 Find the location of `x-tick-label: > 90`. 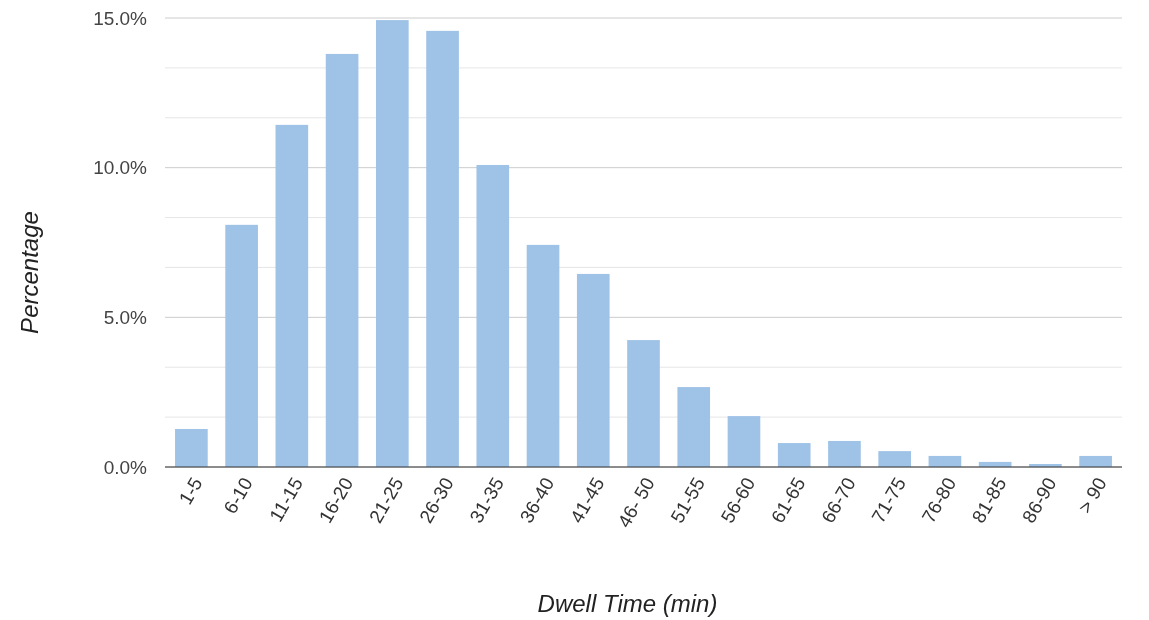

x-tick-label: > 90 is located at coordinates (1092, 495).